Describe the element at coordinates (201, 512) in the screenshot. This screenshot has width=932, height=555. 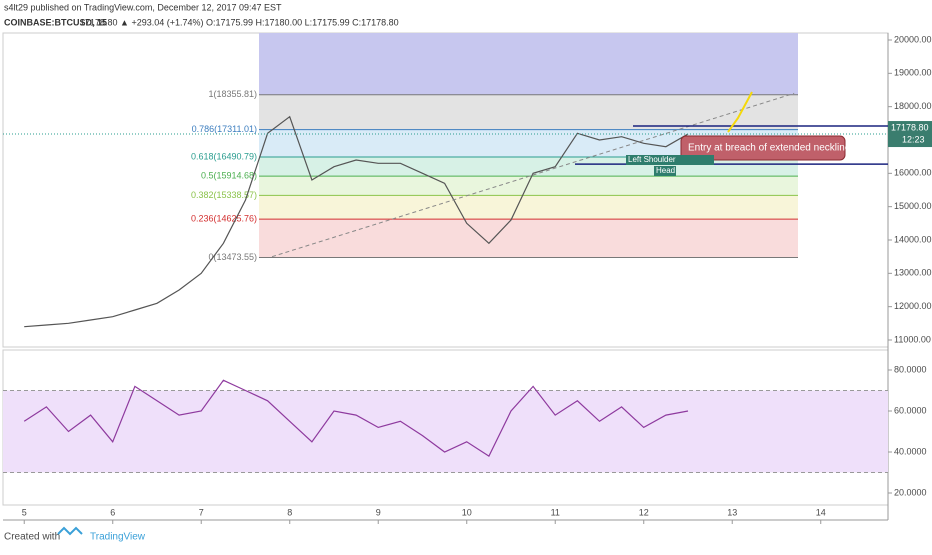
I see `x-tick-label: 7` at that location.